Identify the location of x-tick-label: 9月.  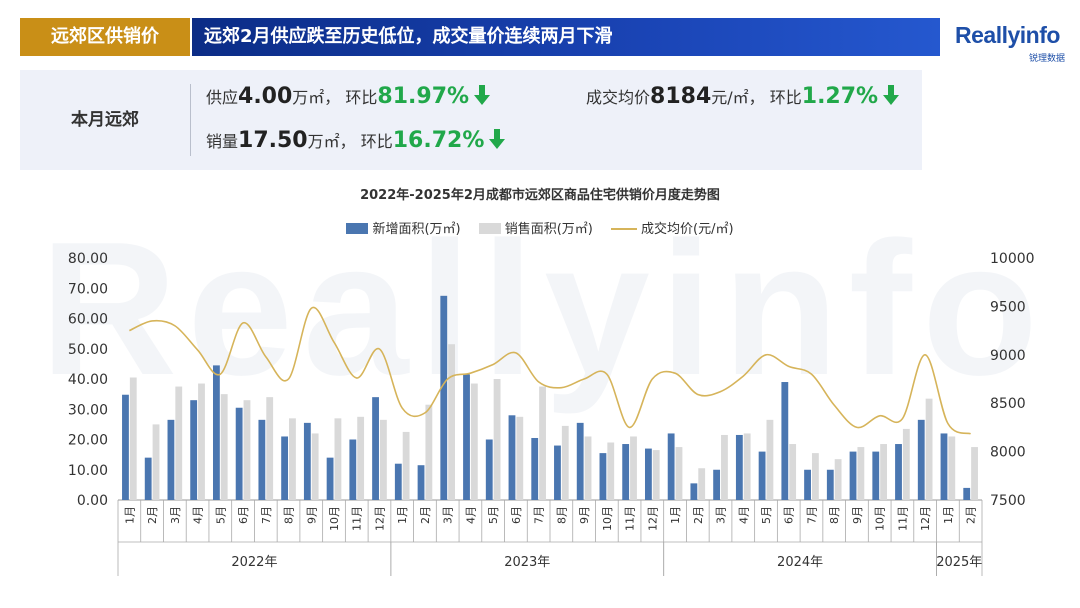
(857, 515).